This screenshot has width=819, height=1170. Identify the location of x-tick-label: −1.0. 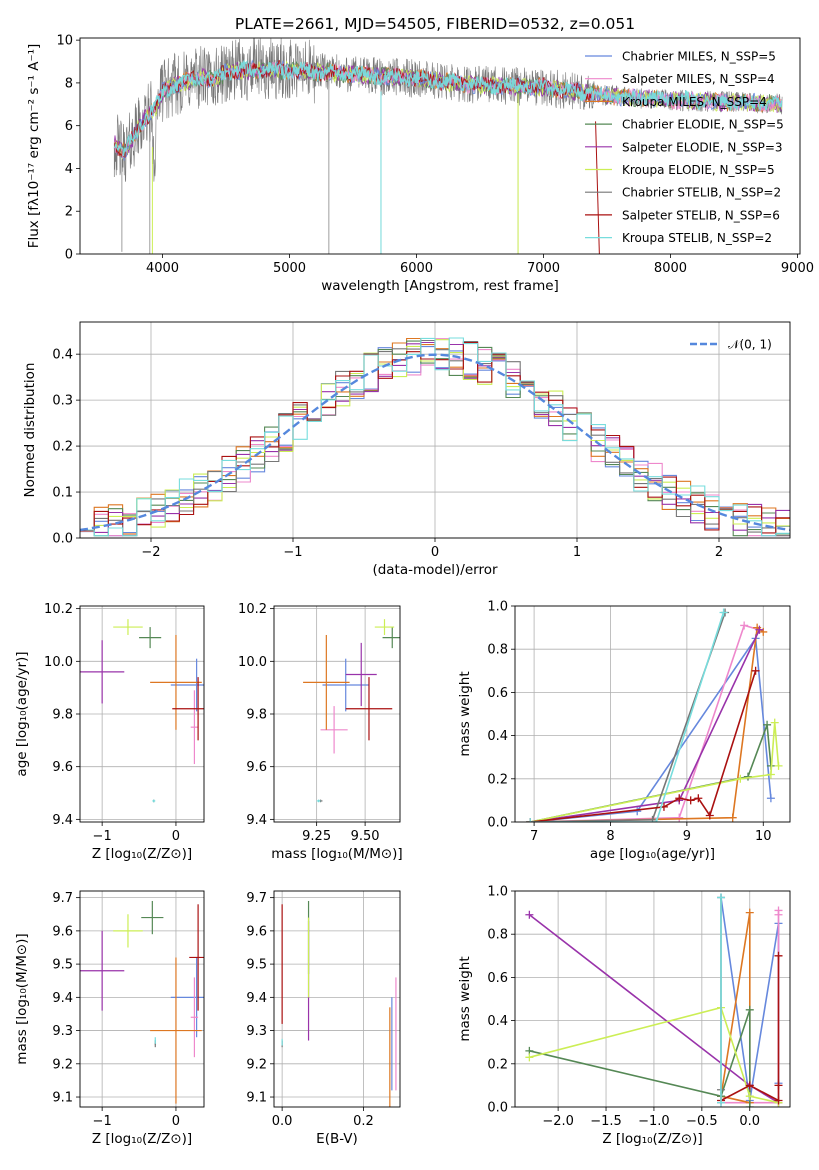
(654, 1121).